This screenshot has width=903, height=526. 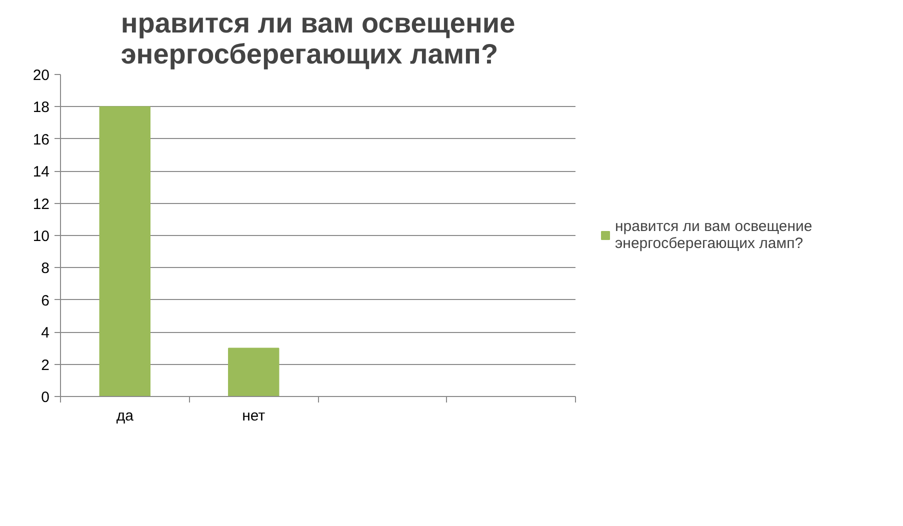 I want to click on y-tick-label: 16, so click(x=41, y=139).